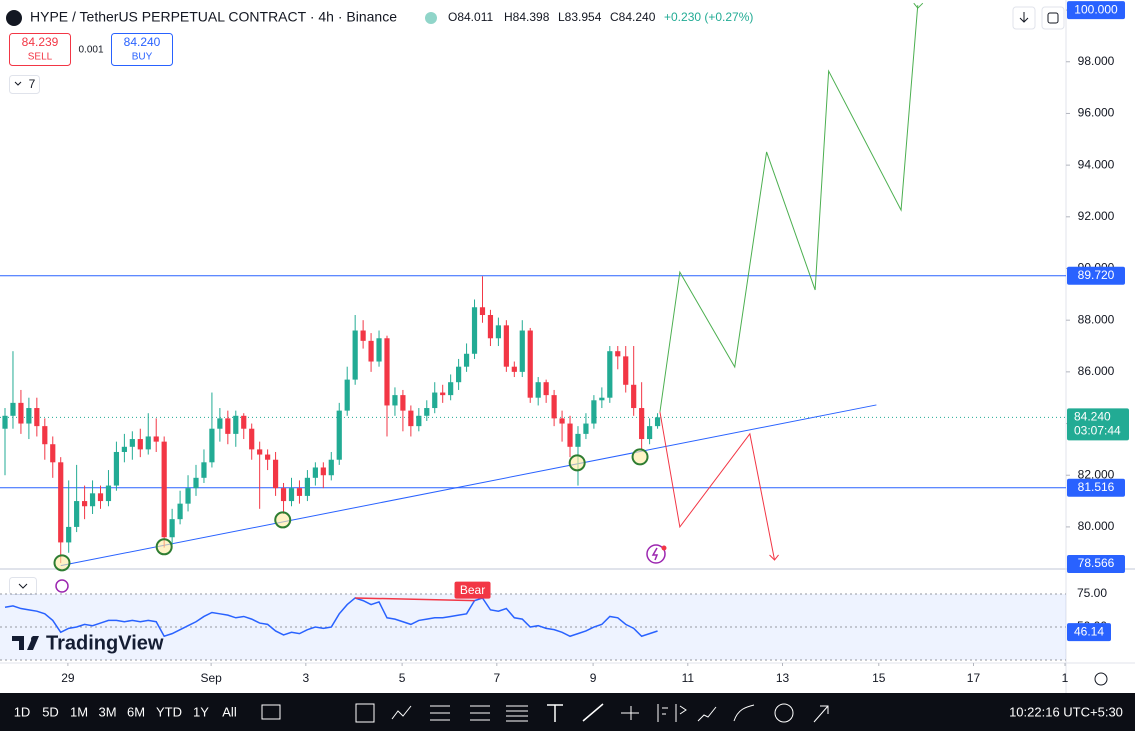 The width and height of the screenshot is (1135, 731). What do you see at coordinates (1101, 679) in the screenshot?
I see `settings-icon` at bounding box center [1101, 679].